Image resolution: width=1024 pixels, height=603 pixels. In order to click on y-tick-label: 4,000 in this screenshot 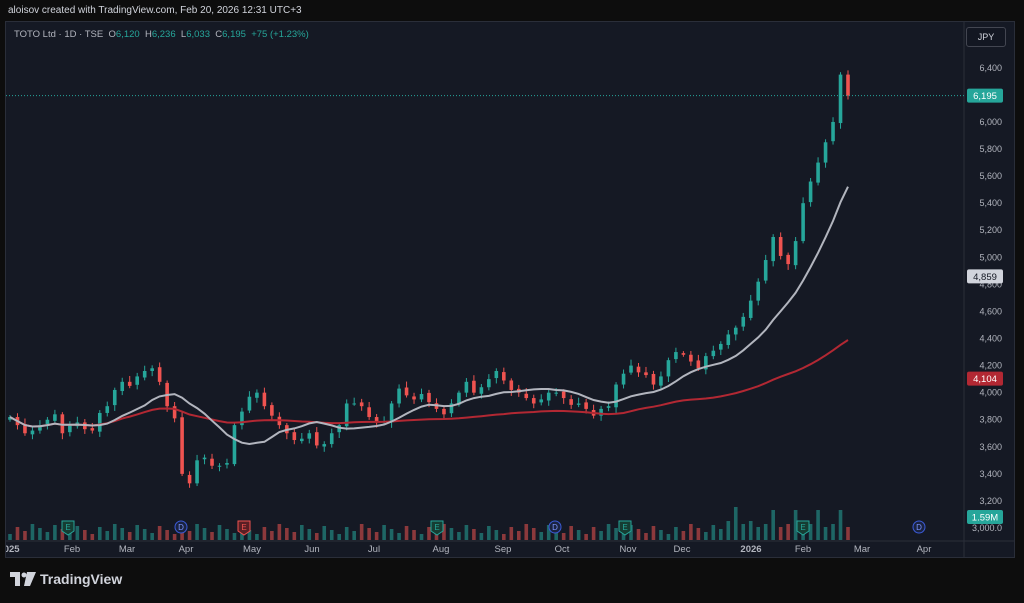, I will do `click(990, 393)`.